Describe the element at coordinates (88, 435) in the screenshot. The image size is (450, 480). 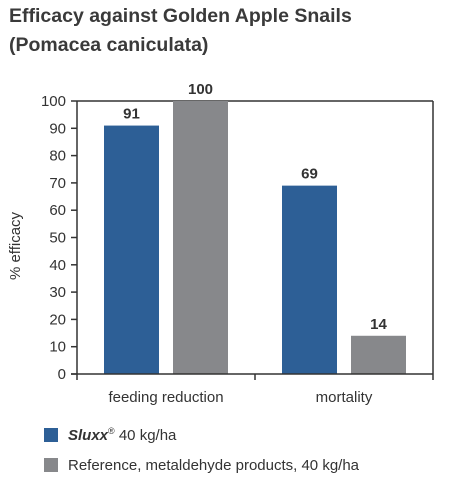
I see `legend-brand-name: Sluxx` at that location.